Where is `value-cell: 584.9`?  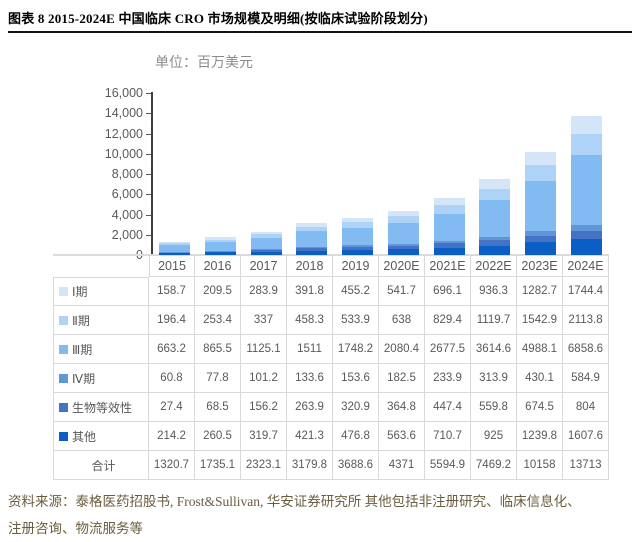 value-cell: 584.9 is located at coordinates (586, 378).